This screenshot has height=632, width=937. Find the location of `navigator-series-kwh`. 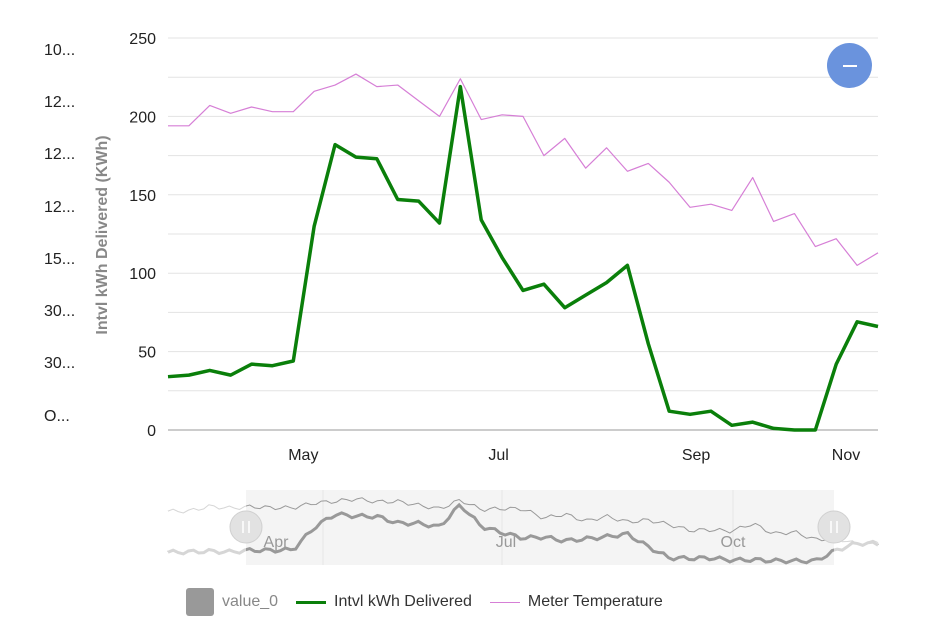

navigator-series-kwh is located at coordinates (523, 533).